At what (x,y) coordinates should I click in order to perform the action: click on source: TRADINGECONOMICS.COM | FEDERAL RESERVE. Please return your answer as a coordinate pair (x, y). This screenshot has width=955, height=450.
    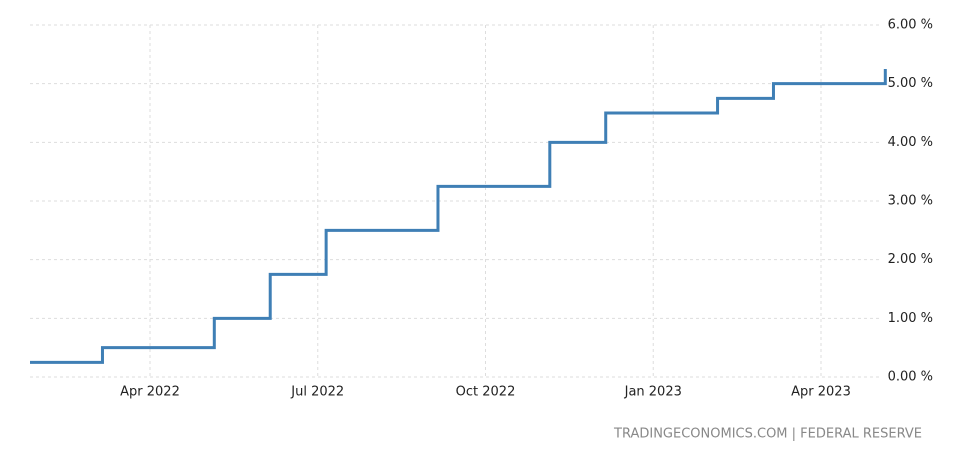
    Looking at the image, I should click on (767, 434).